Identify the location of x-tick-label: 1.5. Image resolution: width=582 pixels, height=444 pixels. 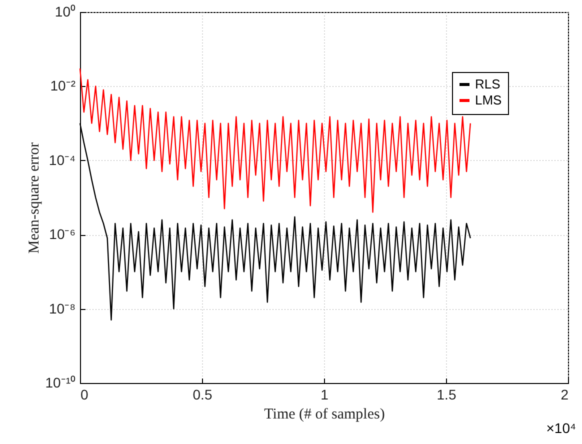
(446, 394).